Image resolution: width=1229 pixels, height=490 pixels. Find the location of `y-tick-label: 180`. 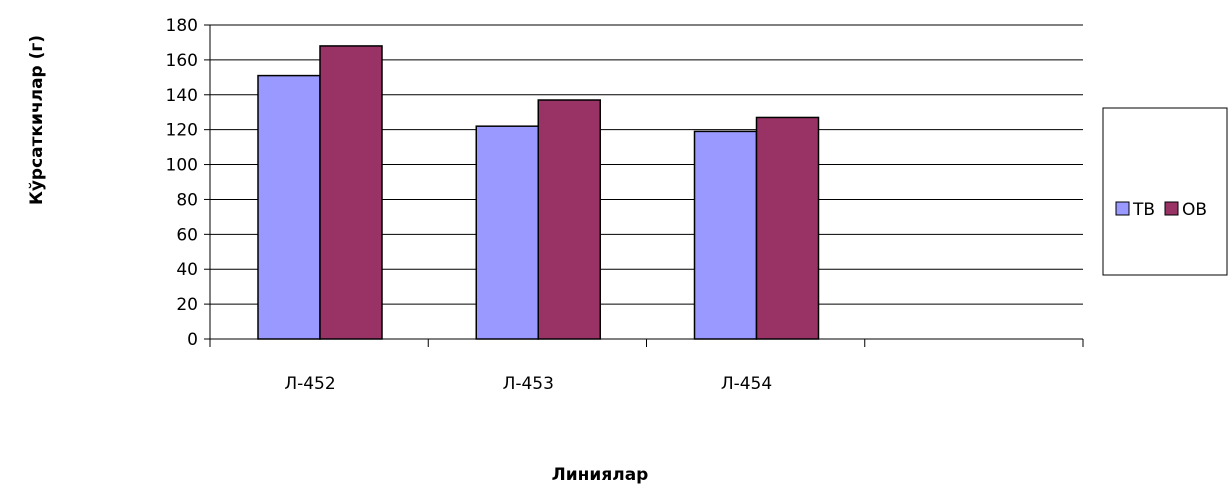

y-tick-label: 180 is located at coordinates (182, 26).